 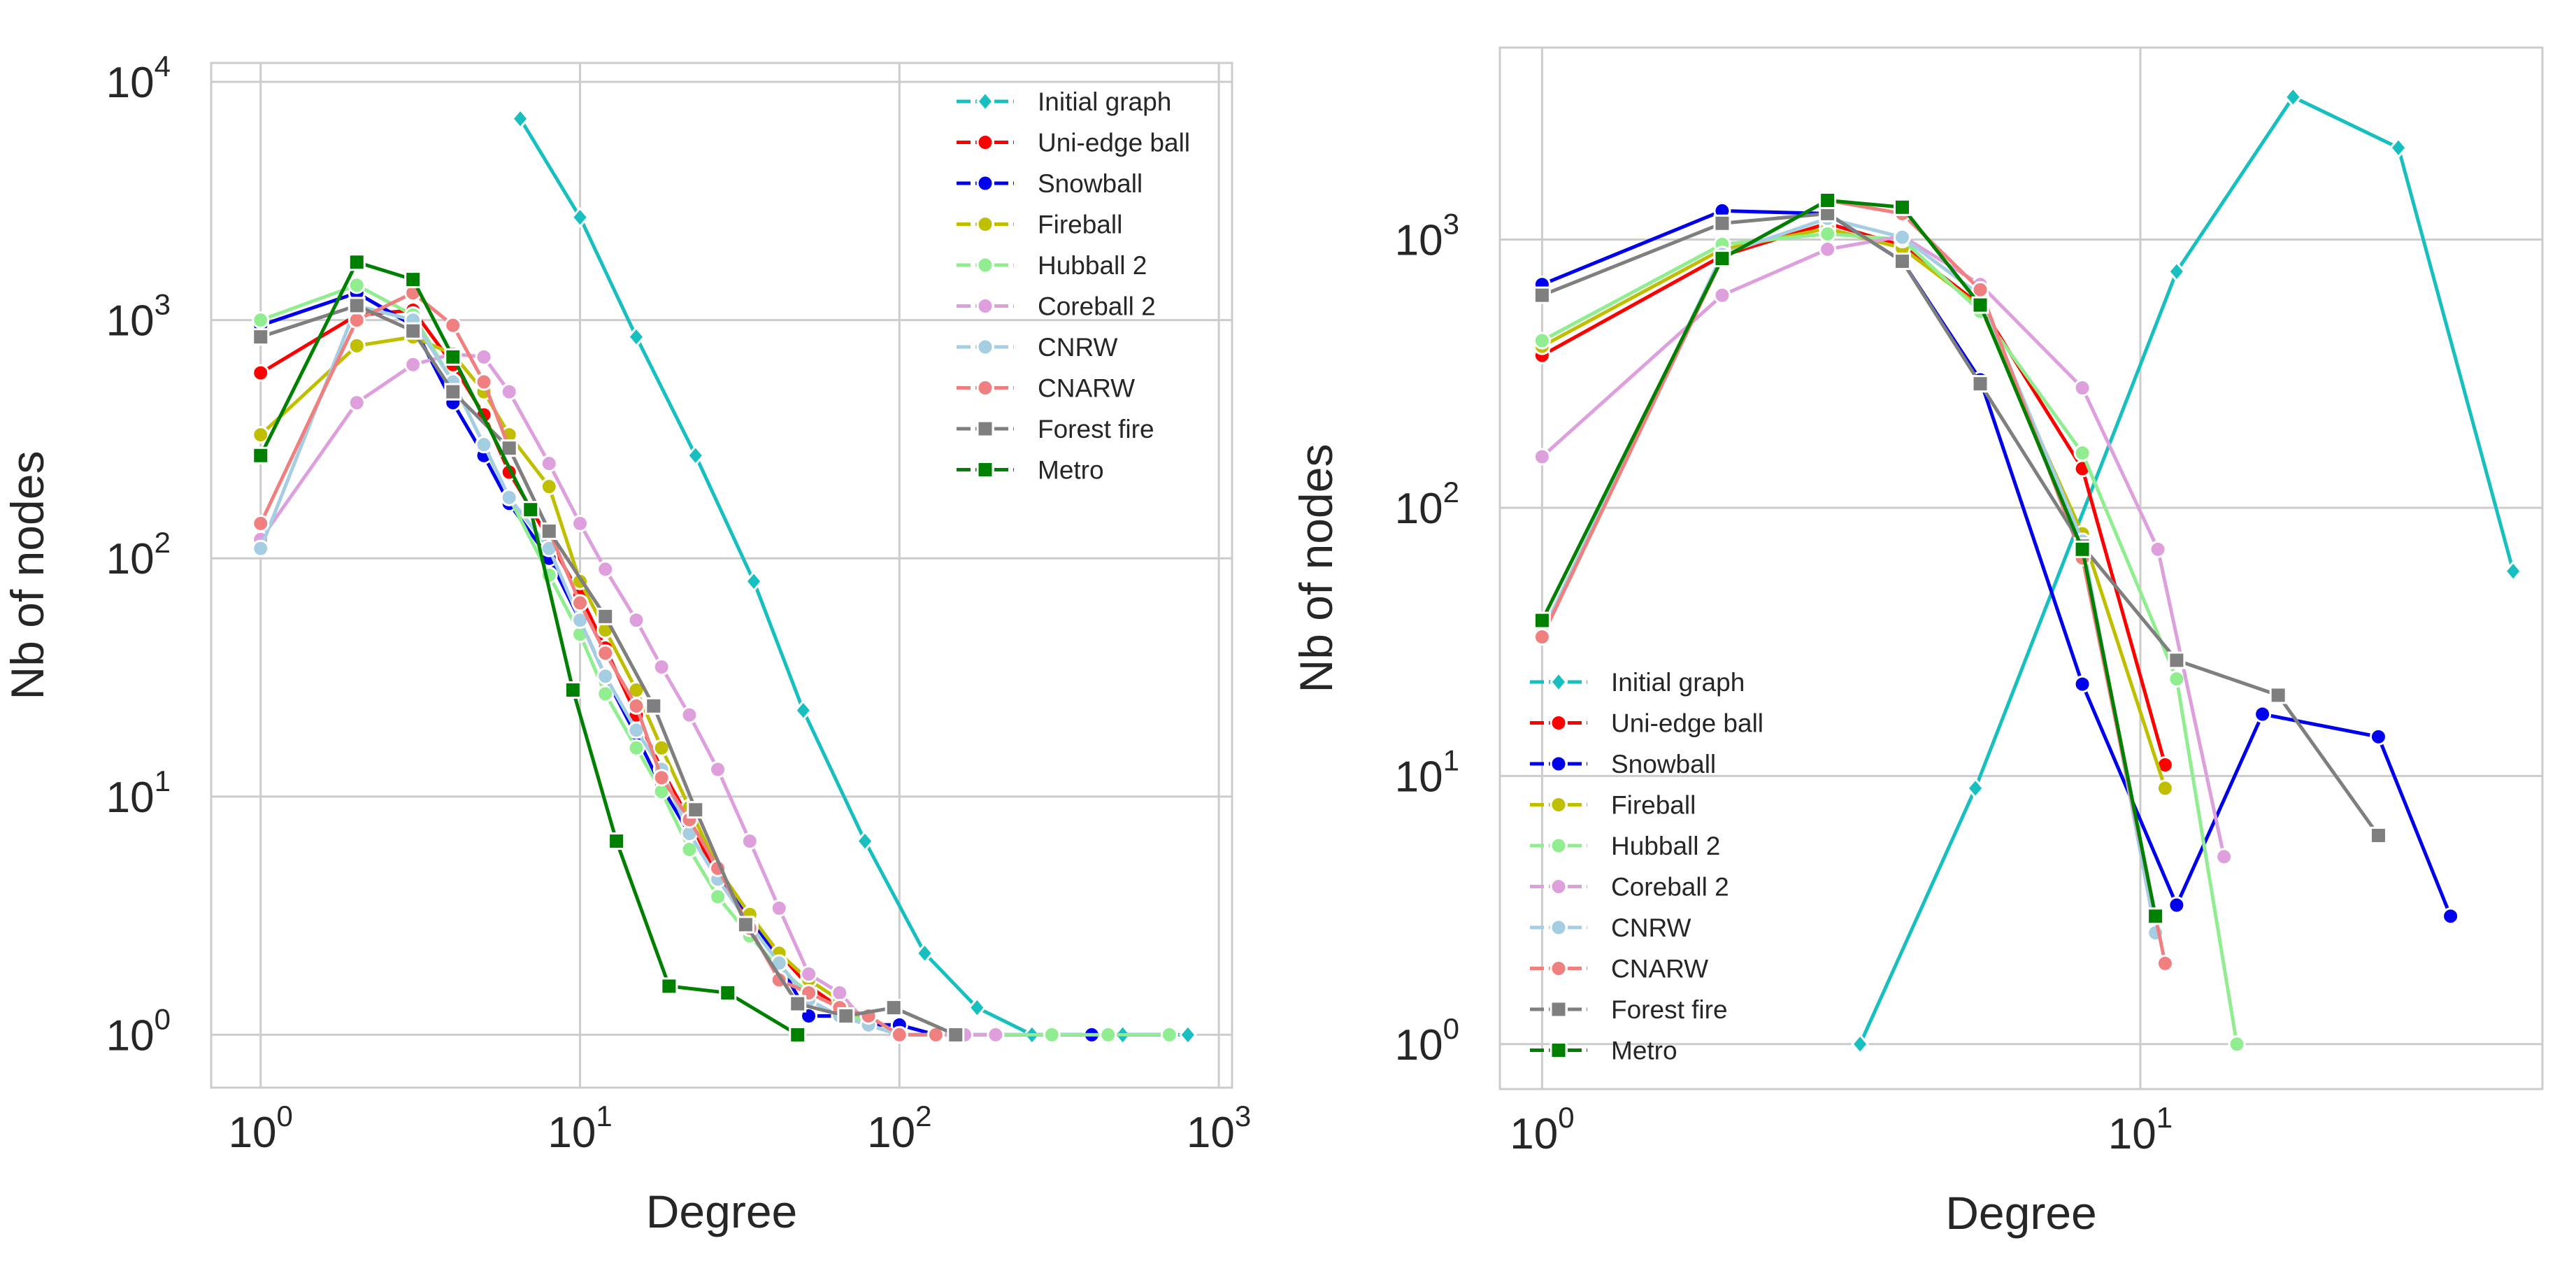 I want to click on y-axis-title: Nb of nodes, so click(x=1316, y=568).